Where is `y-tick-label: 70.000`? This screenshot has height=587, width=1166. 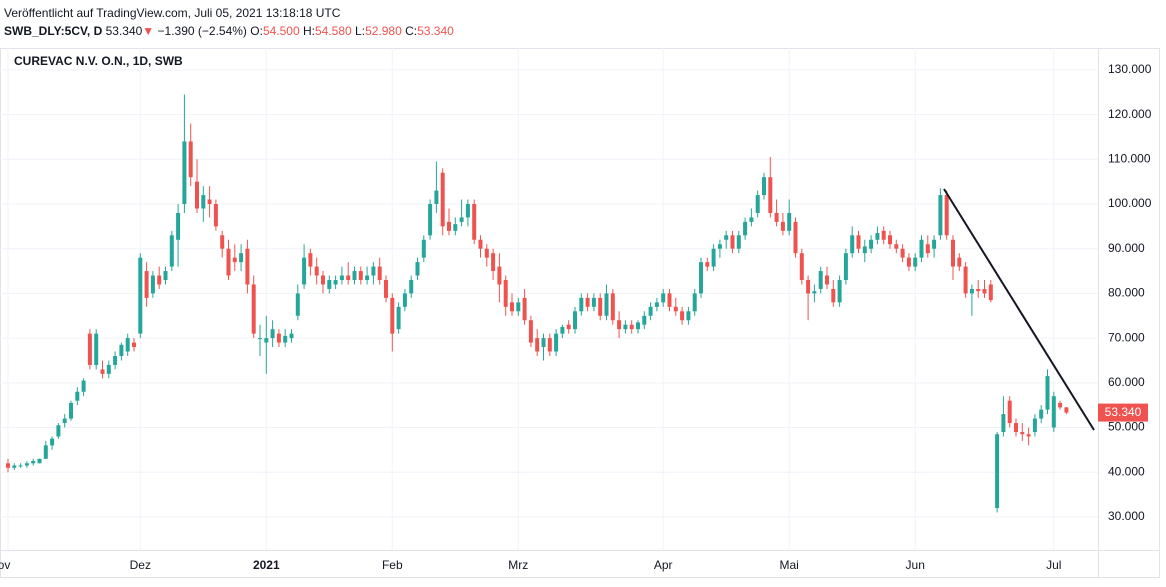 y-tick-label: 70.000 is located at coordinates (1126, 337).